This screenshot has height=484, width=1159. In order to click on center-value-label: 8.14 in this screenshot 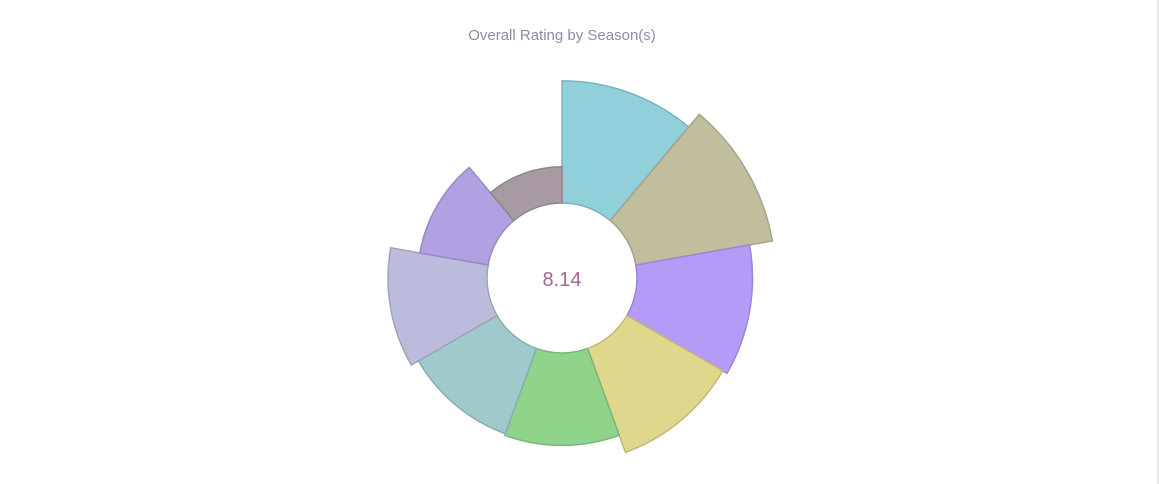, I will do `click(562, 280)`.